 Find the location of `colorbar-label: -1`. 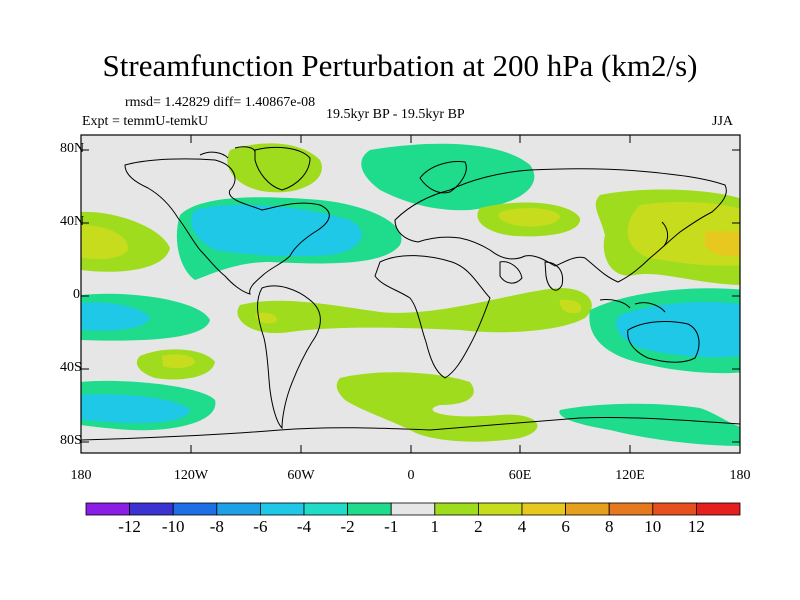

colorbar-label: -1 is located at coordinates (391, 526).